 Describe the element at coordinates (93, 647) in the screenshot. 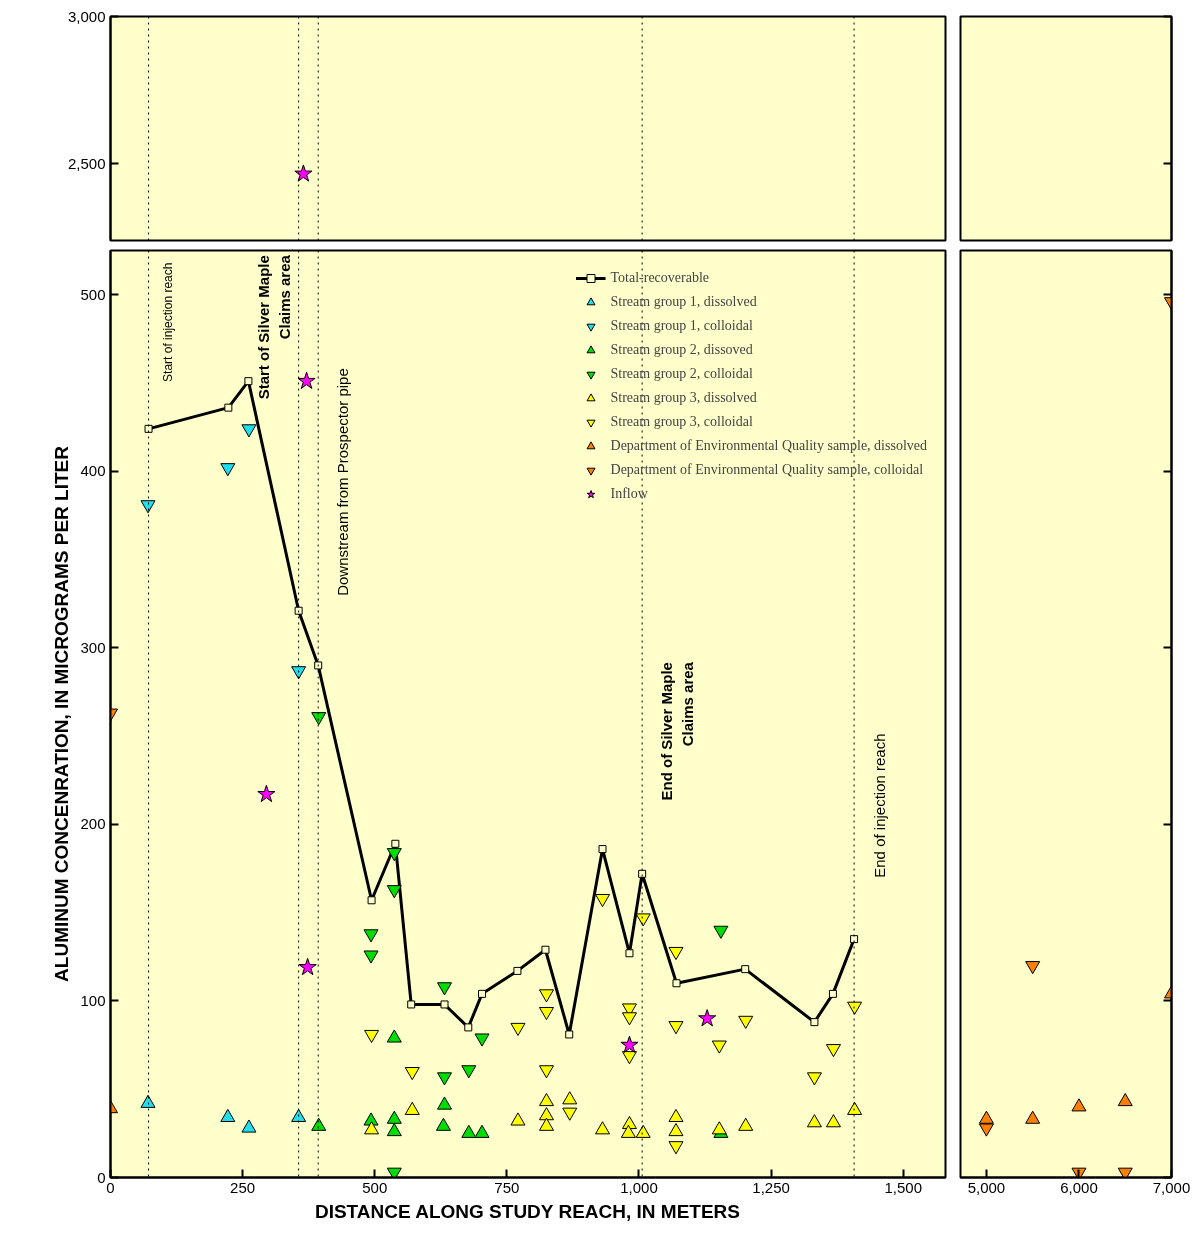

I see `y-tick-label: 300` at that location.